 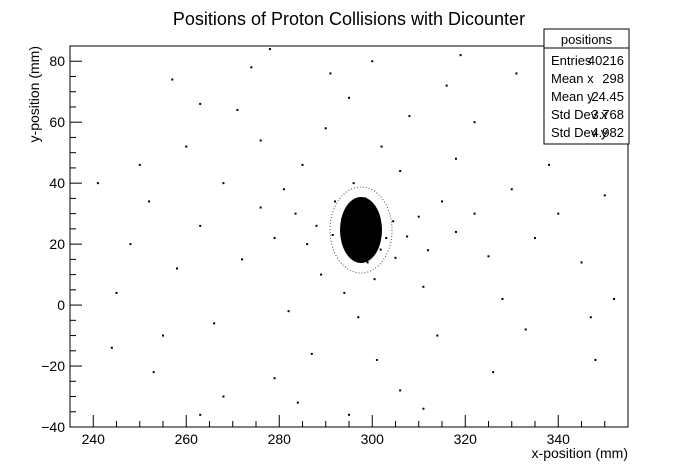 I want to click on stats-label-mean-y: Mean y, so click(x=572, y=96).